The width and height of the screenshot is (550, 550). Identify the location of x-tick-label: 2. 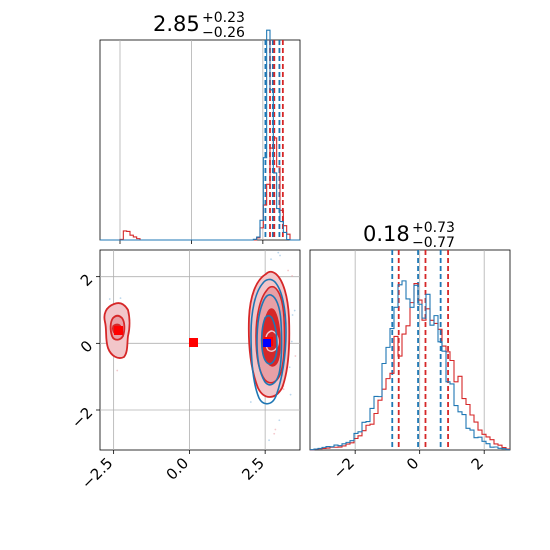
(477, 463).